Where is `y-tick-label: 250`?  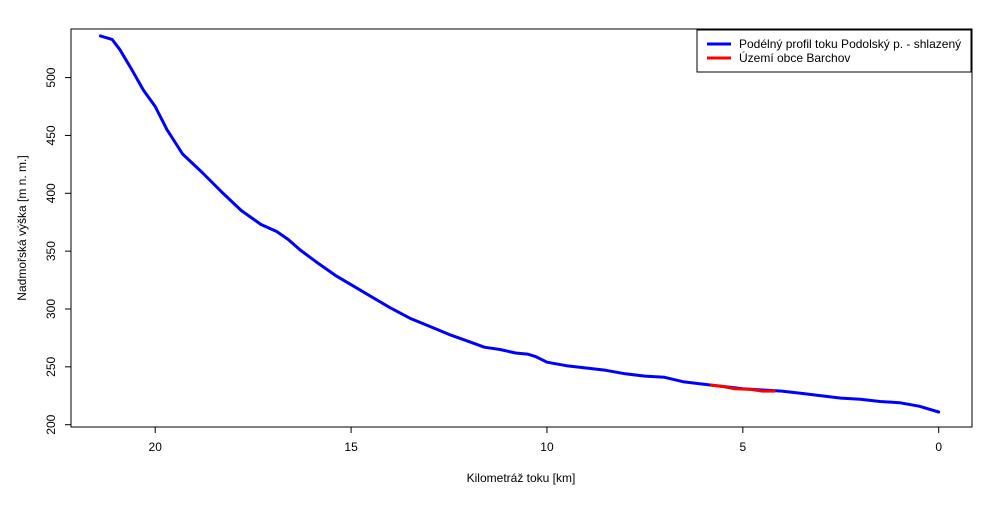
y-tick-label: 250 is located at coordinates (51, 367).